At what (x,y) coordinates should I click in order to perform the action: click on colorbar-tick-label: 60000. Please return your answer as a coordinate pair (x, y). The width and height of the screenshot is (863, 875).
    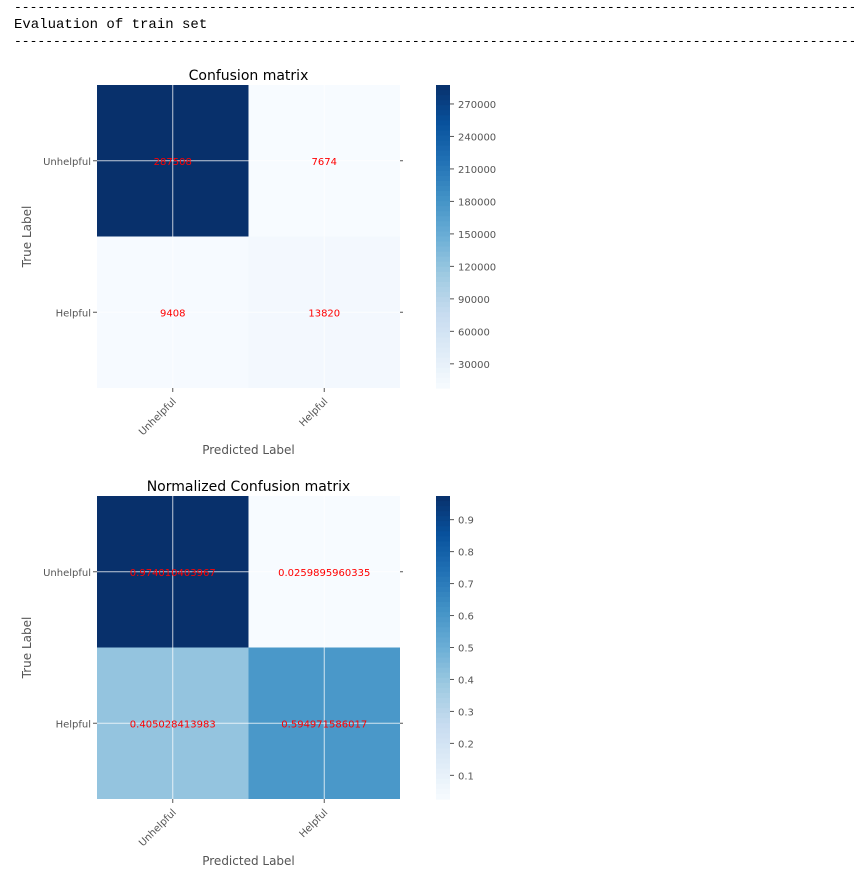
    Looking at the image, I should click on (474, 332).